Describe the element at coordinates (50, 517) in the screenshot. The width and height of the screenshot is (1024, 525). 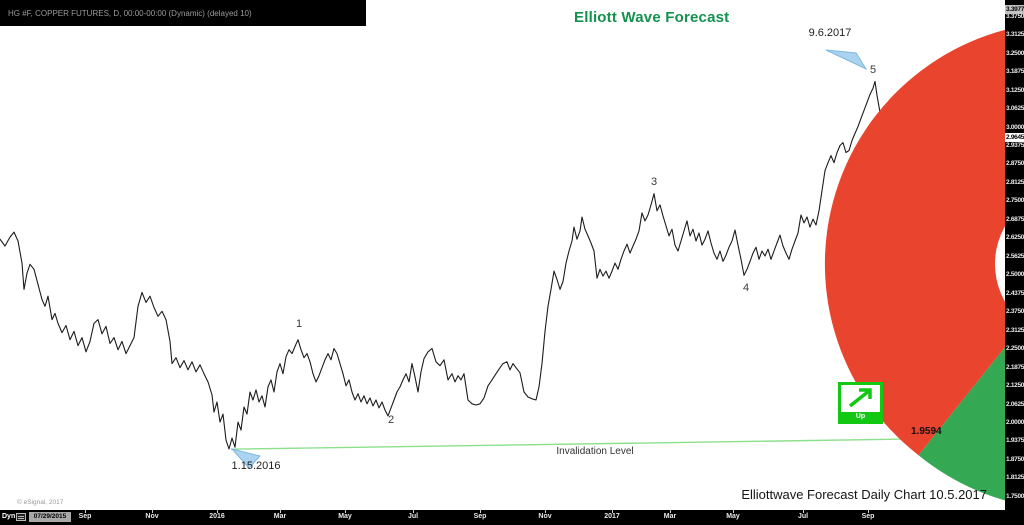
I see `start-date-field: 07/29/2015` at that location.